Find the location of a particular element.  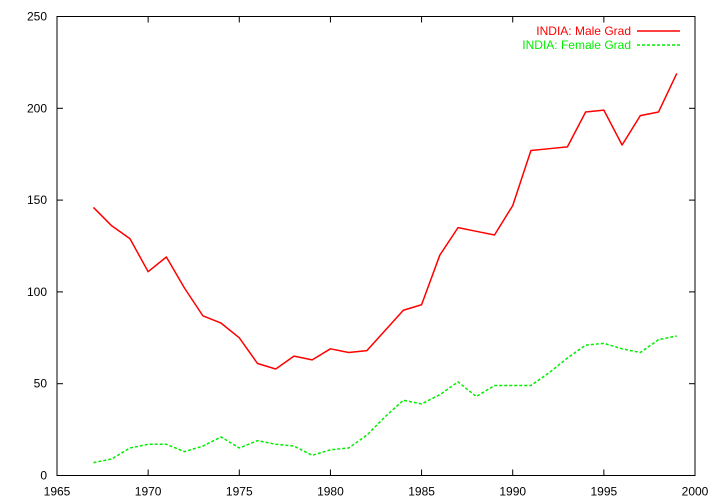

legend-label-female: INDIA: Female Grad is located at coordinates (576, 45).